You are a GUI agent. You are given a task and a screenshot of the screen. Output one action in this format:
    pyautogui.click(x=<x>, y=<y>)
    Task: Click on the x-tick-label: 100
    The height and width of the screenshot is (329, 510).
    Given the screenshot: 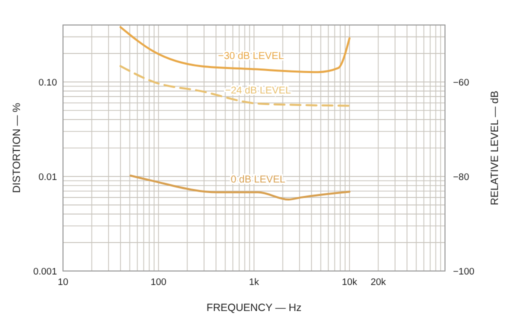 What is the action you would take?
    pyautogui.click(x=158, y=282)
    